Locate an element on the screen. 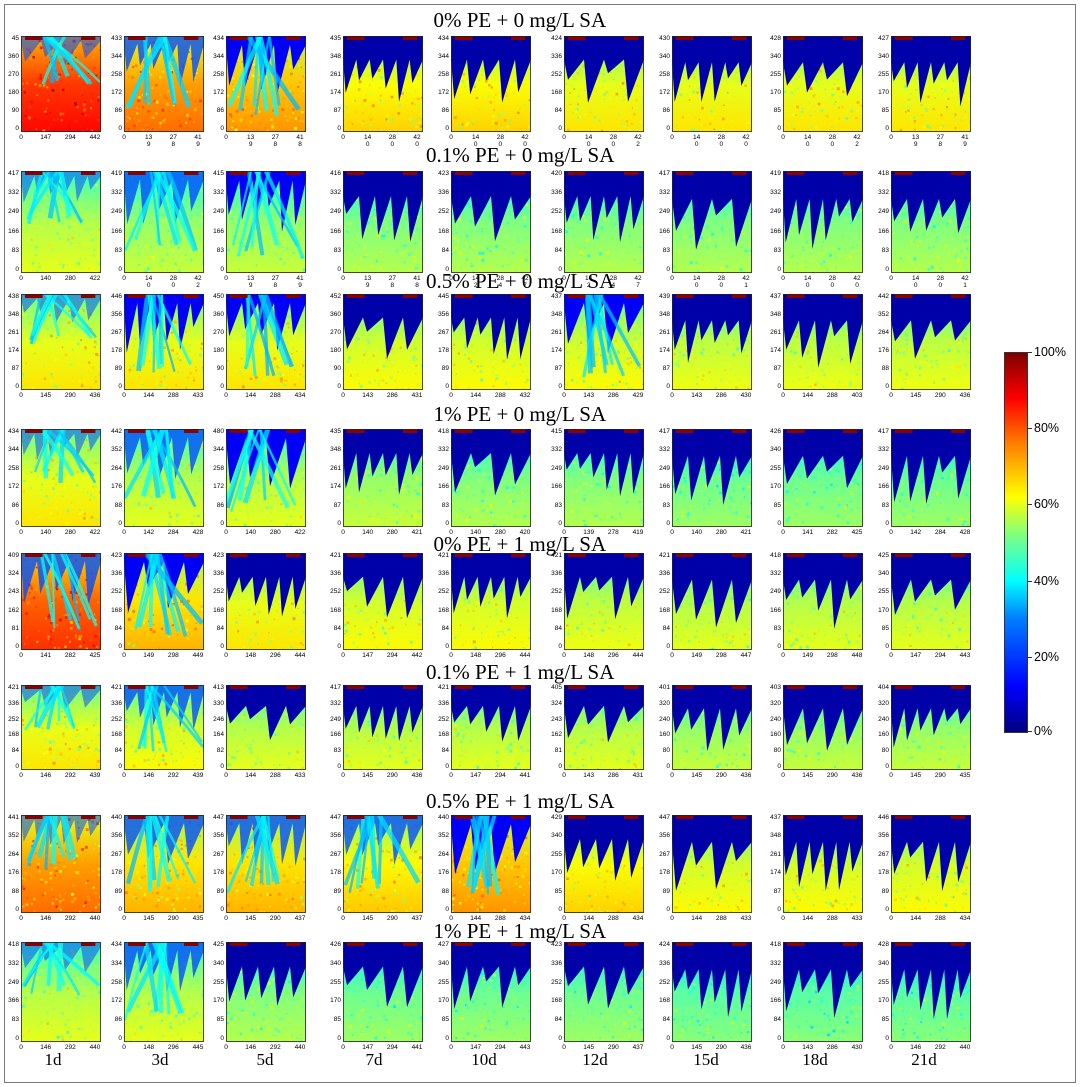 Image resolution: width=1080 pixels, height=1087 pixels. y-tick-label: 450 is located at coordinates (218, 296).